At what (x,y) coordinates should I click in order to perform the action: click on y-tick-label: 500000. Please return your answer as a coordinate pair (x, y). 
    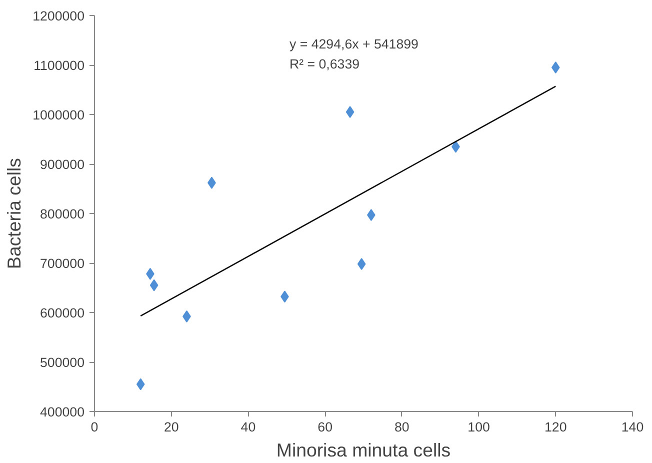
    Looking at the image, I should click on (62, 362).